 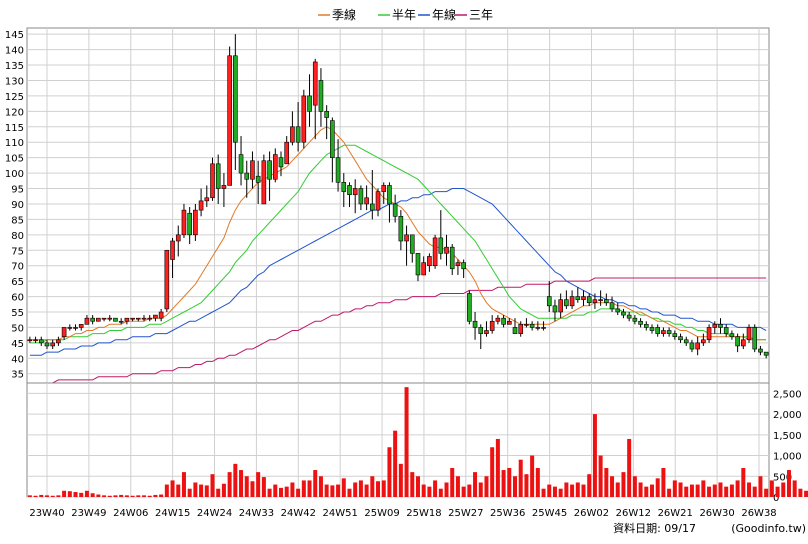 I want to click on volume-tick-label: 2,000, so click(x=787, y=415).